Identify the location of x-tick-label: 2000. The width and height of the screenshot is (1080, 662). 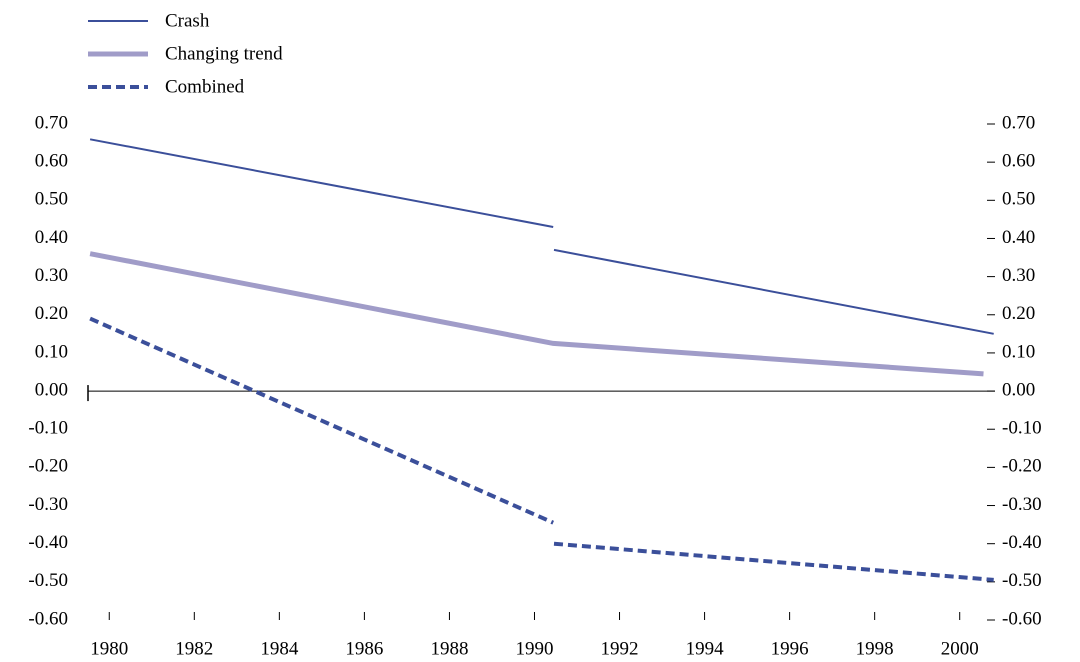
(960, 648).